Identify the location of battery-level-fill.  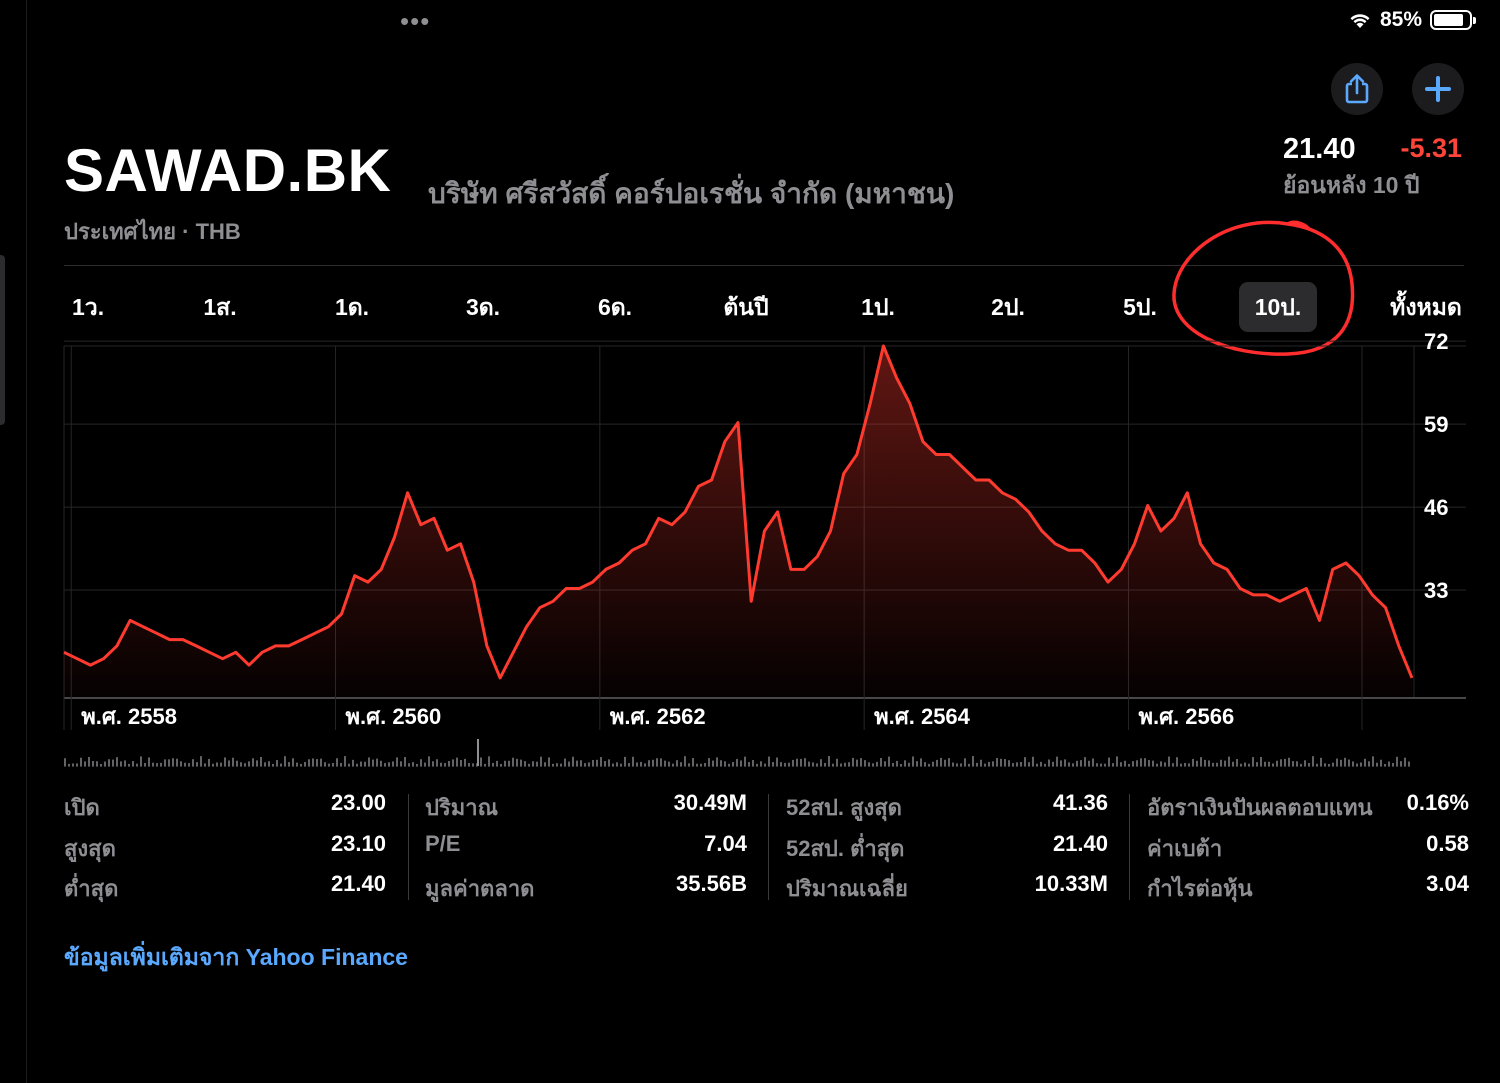
(1448, 20).